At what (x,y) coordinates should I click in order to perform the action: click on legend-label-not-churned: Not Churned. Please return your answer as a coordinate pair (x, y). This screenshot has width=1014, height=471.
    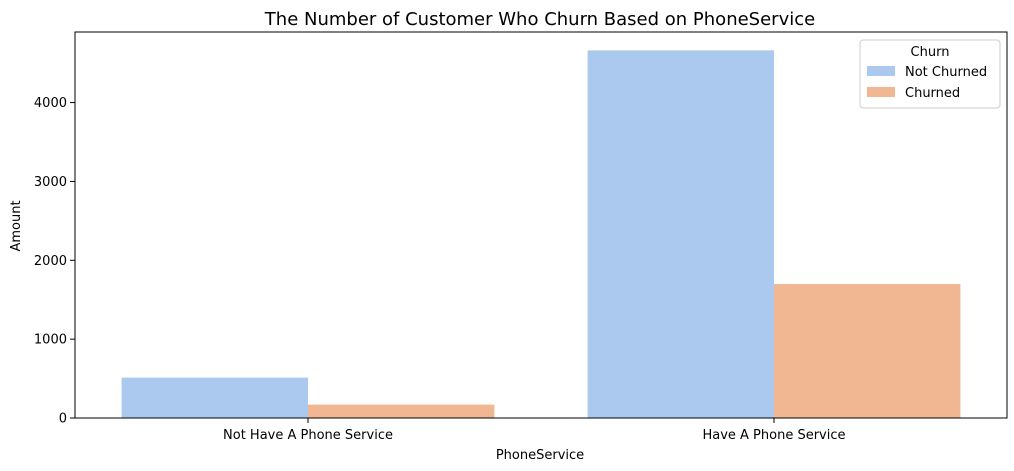
    Looking at the image, I should click on (946, 72).